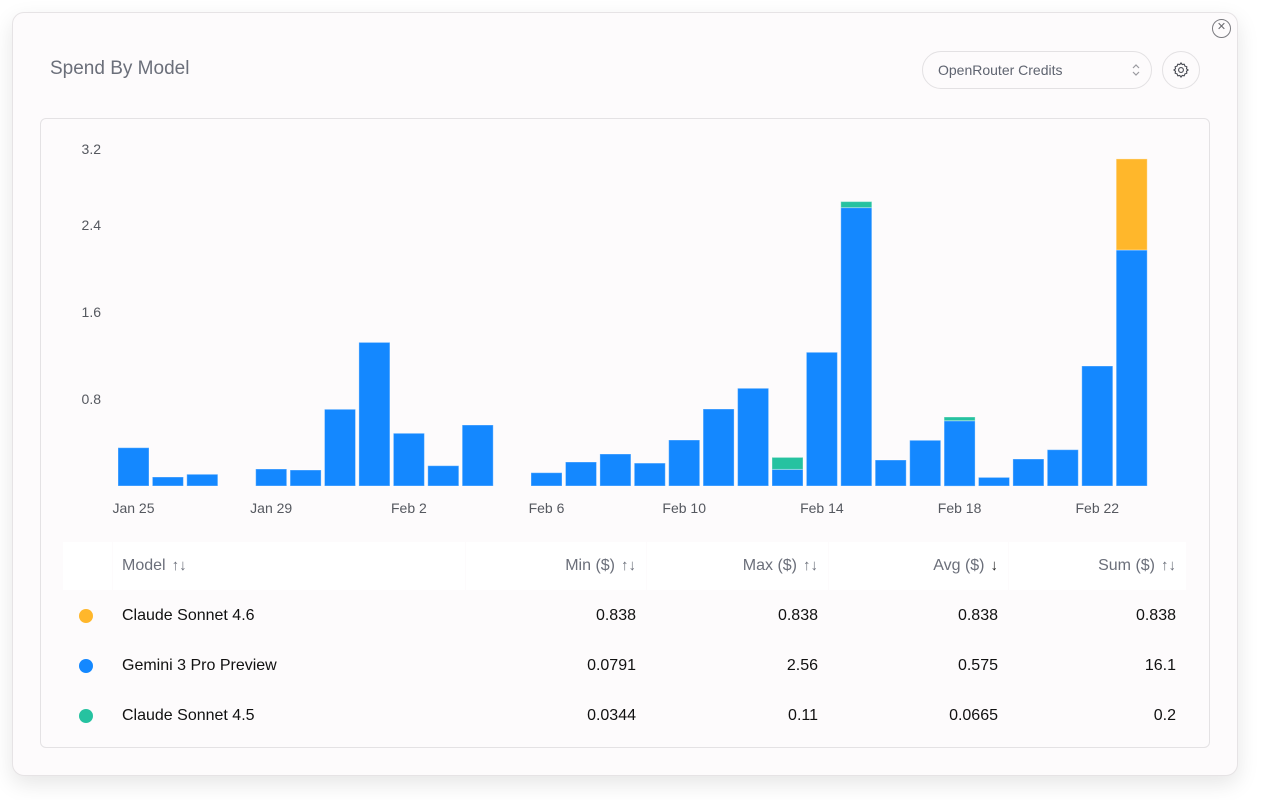 The height and width of the screenshot is (800, 1263). Describe the element at coordinates (1000, 70) in the screenshot. I see `credits-select-value: OpenRouter Credits` at that location.